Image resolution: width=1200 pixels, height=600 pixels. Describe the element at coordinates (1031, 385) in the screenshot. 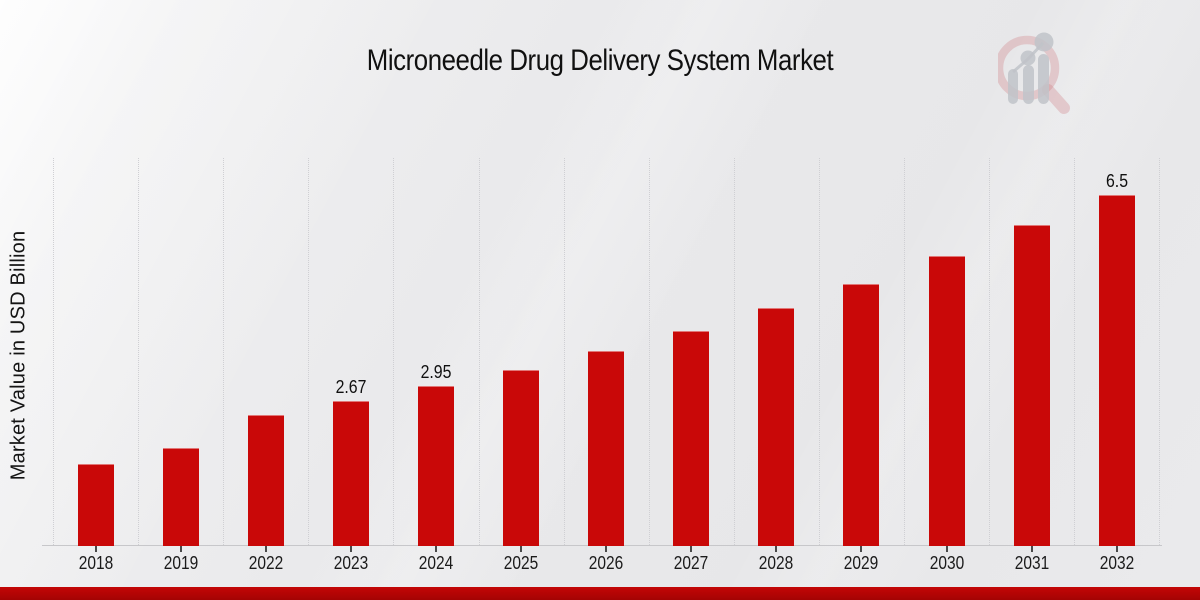

I see `bar-2031` at that location.